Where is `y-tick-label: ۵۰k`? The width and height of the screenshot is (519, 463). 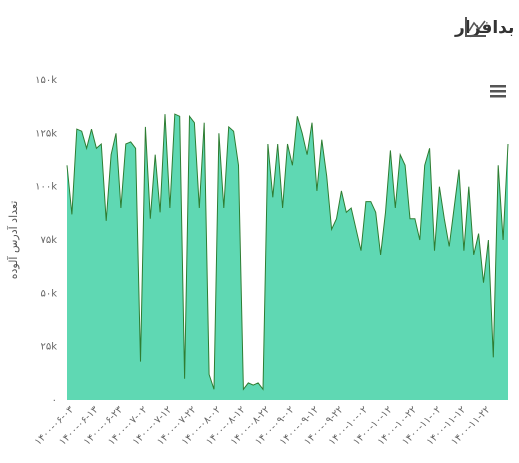
y-tick-label: ۵۰k is located at coordinates (48, 293).